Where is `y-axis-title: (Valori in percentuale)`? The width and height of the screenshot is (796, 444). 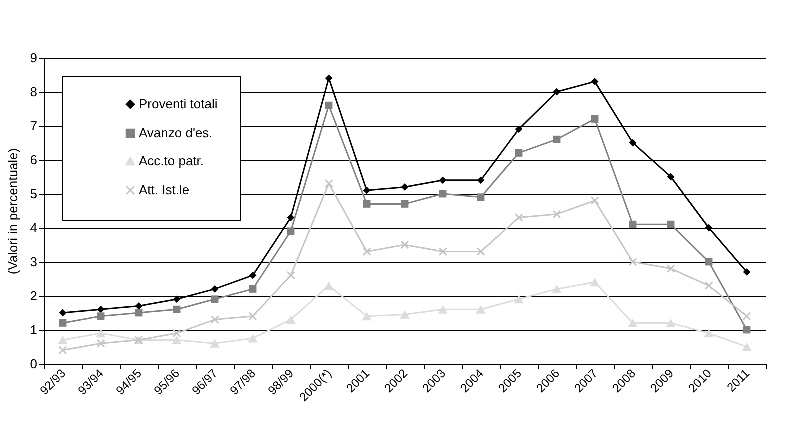 y-axis-title: (Valori in percentuale) is located at coordinates (12, 211).